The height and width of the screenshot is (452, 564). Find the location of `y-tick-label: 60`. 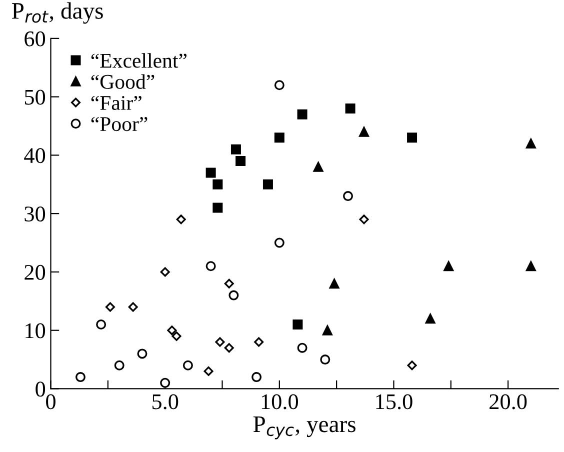

y-tick-label: 60 is located at coordinates (35, 38).